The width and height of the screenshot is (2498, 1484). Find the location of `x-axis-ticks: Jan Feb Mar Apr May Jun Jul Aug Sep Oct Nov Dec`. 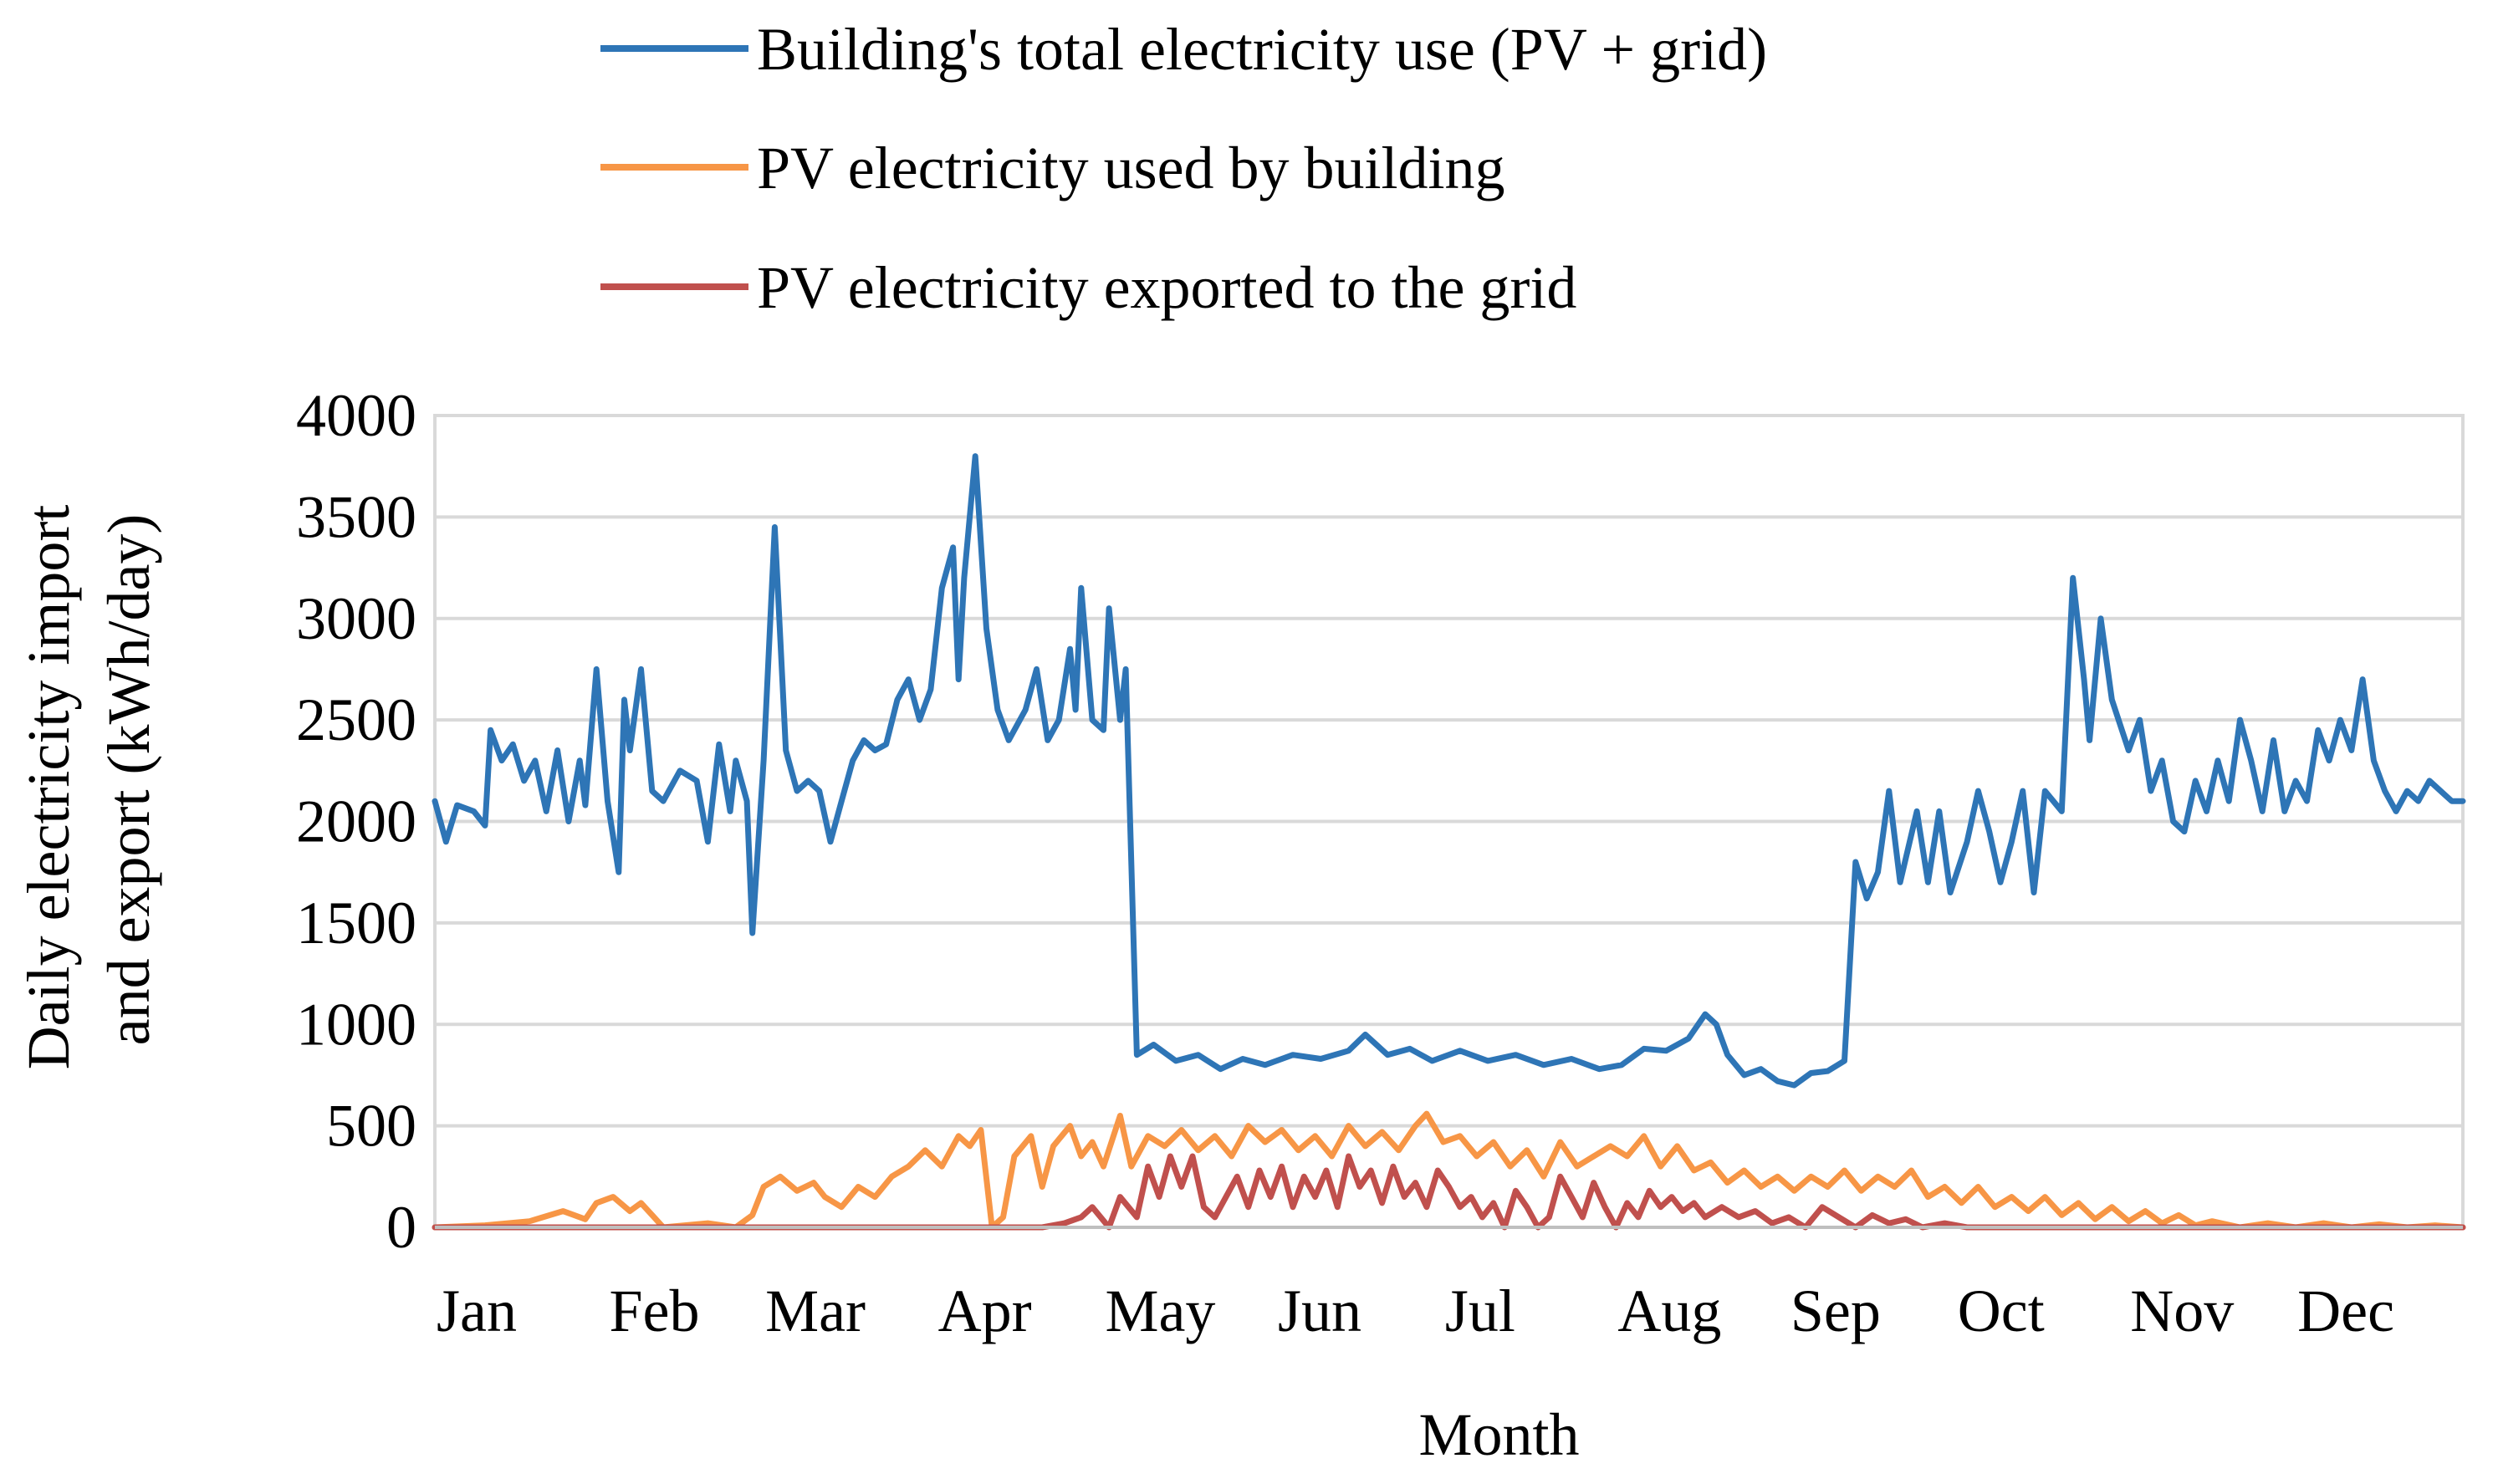

x-axis-ticks: Jan Feb Mar Apr May Jun Jul Aug Sep Oct Nov Dec is located at coordinates (1416, 1310).